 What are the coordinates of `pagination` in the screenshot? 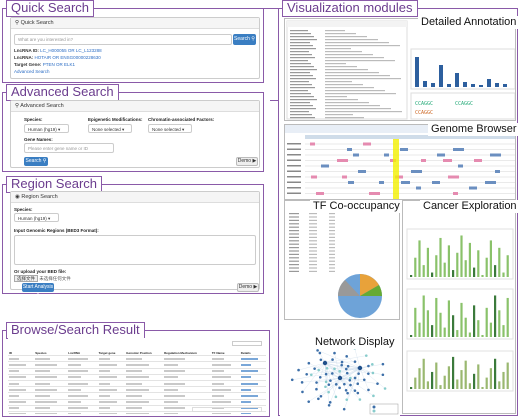 It's located at (227, 409).